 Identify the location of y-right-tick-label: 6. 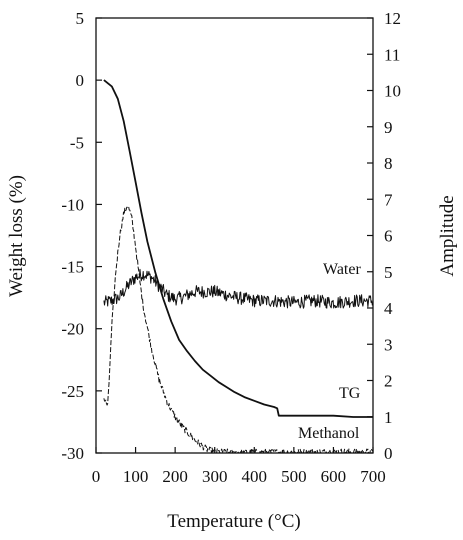
(388, 236).